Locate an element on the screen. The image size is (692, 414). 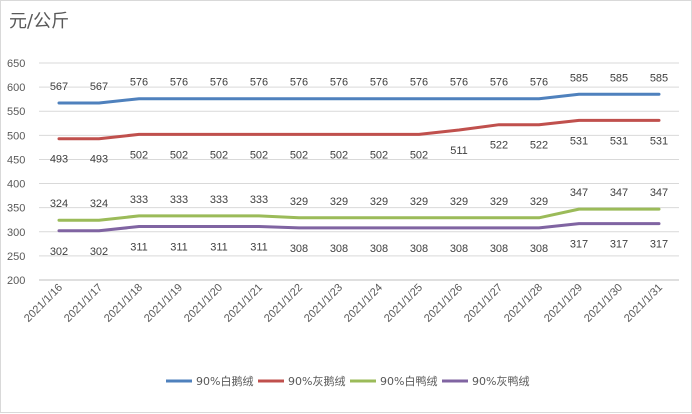
y-tick-label: 250 is located at coordinates (16, 257).